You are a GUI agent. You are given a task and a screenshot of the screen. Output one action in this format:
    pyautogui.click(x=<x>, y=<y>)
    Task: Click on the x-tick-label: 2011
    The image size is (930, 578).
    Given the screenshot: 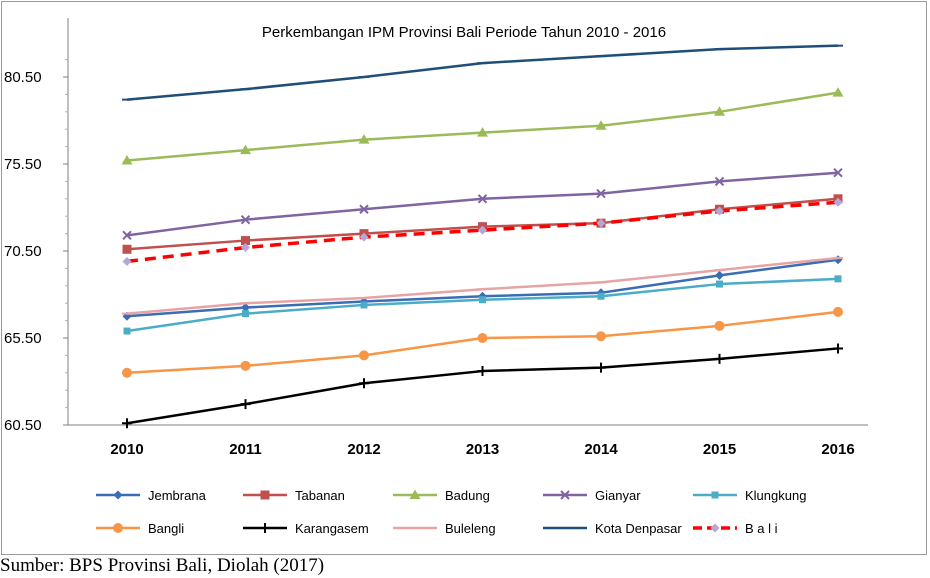 What is the action you would take?
    pyautogui.click(x=245, y=449)
    